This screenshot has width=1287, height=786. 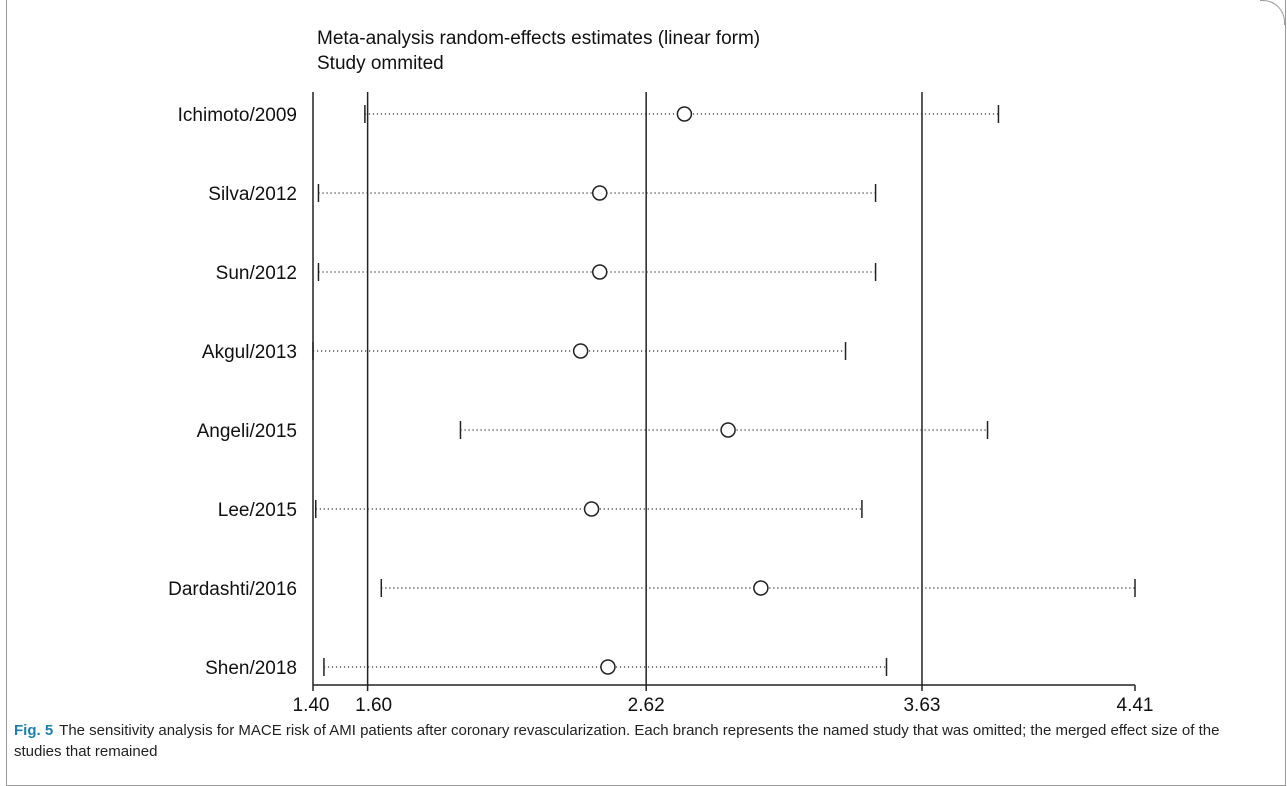 What do you see at coordinates (251, 668) in the screenshot?
I see `study-label: Shen/2018` at bounding box center [251, 668].